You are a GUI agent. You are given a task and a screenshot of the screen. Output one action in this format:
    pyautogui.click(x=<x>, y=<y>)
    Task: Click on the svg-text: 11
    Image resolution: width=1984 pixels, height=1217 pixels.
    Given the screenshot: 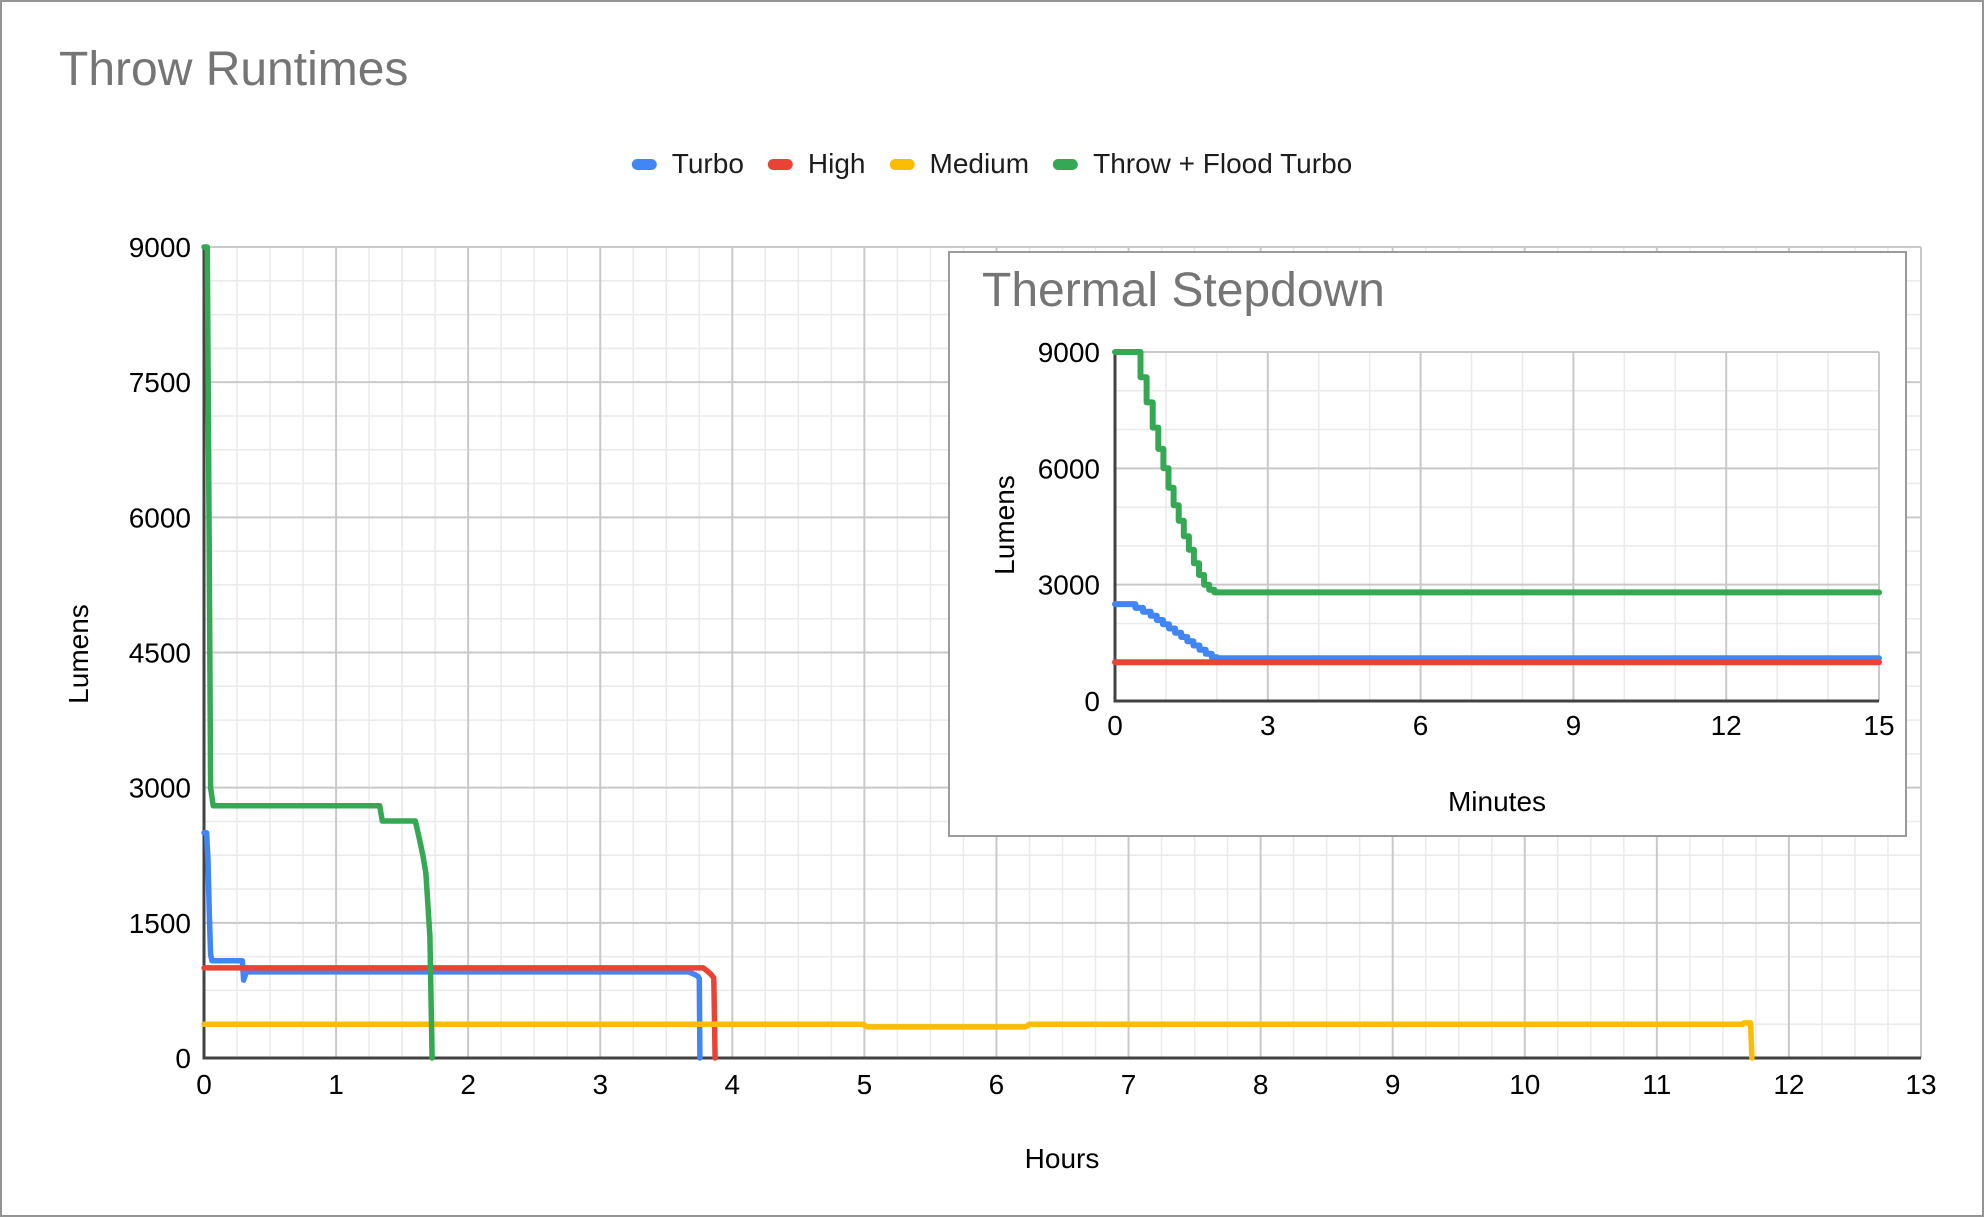 What is the action you would take?
    pyautogui.click(x=1656, y=1084)
    